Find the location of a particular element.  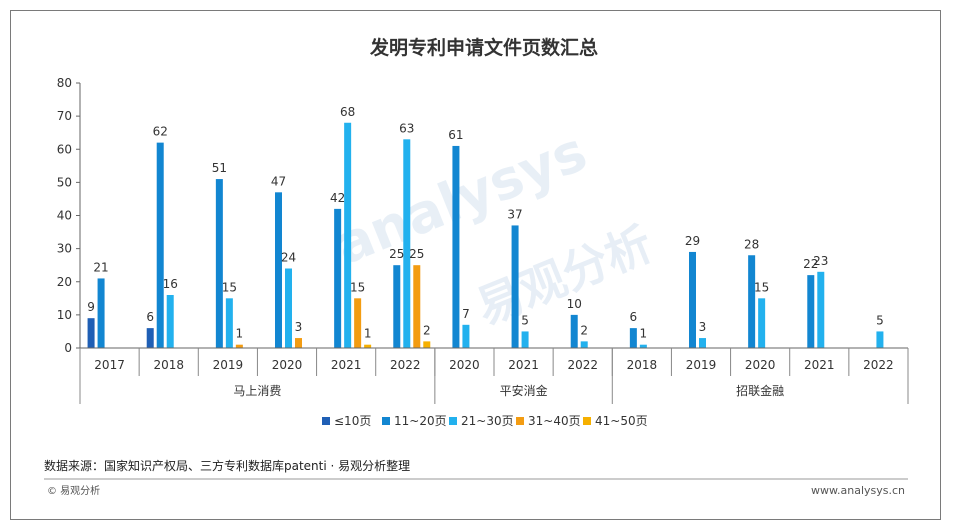

data-label: 51 is located at coordinates (219, 168).